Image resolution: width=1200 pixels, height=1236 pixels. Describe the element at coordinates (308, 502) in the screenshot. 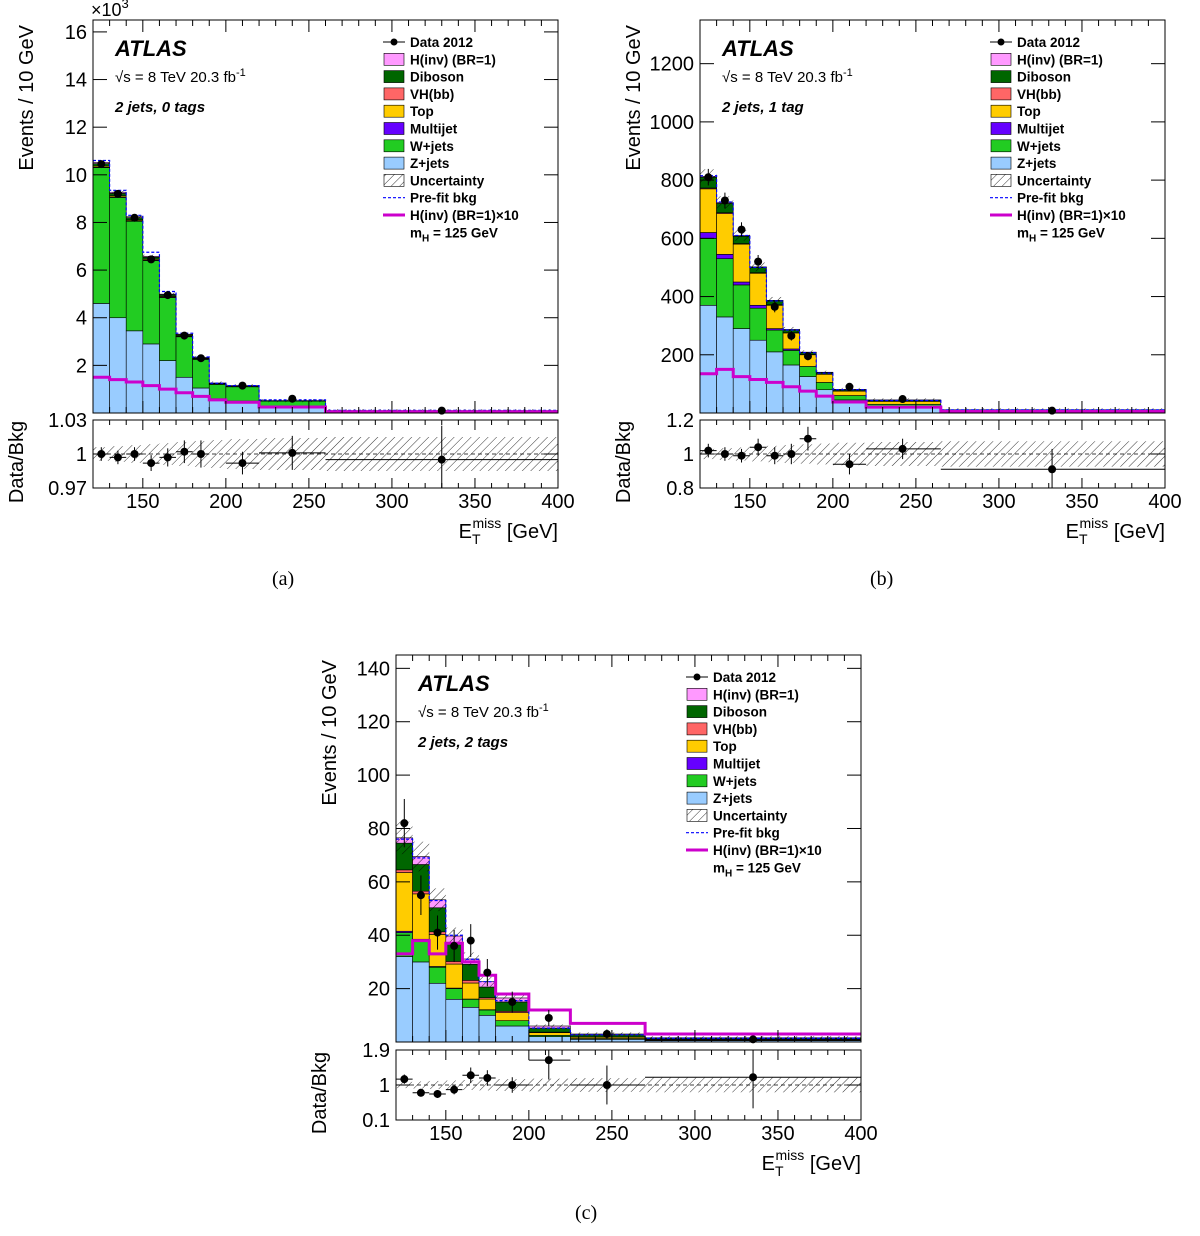

I see `x-tick-label: 250` at that location.